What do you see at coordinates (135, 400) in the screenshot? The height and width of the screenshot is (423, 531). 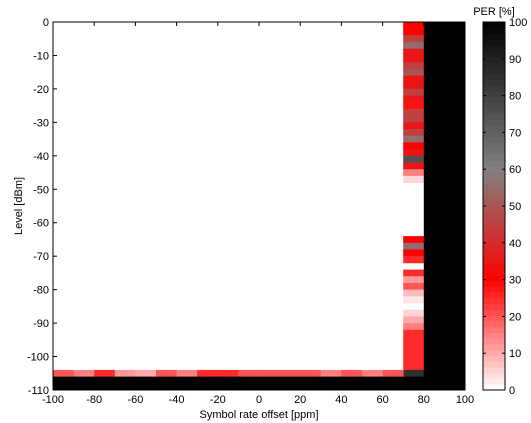 I see `x-tick-label: -60` at bounding box center [135, 400].